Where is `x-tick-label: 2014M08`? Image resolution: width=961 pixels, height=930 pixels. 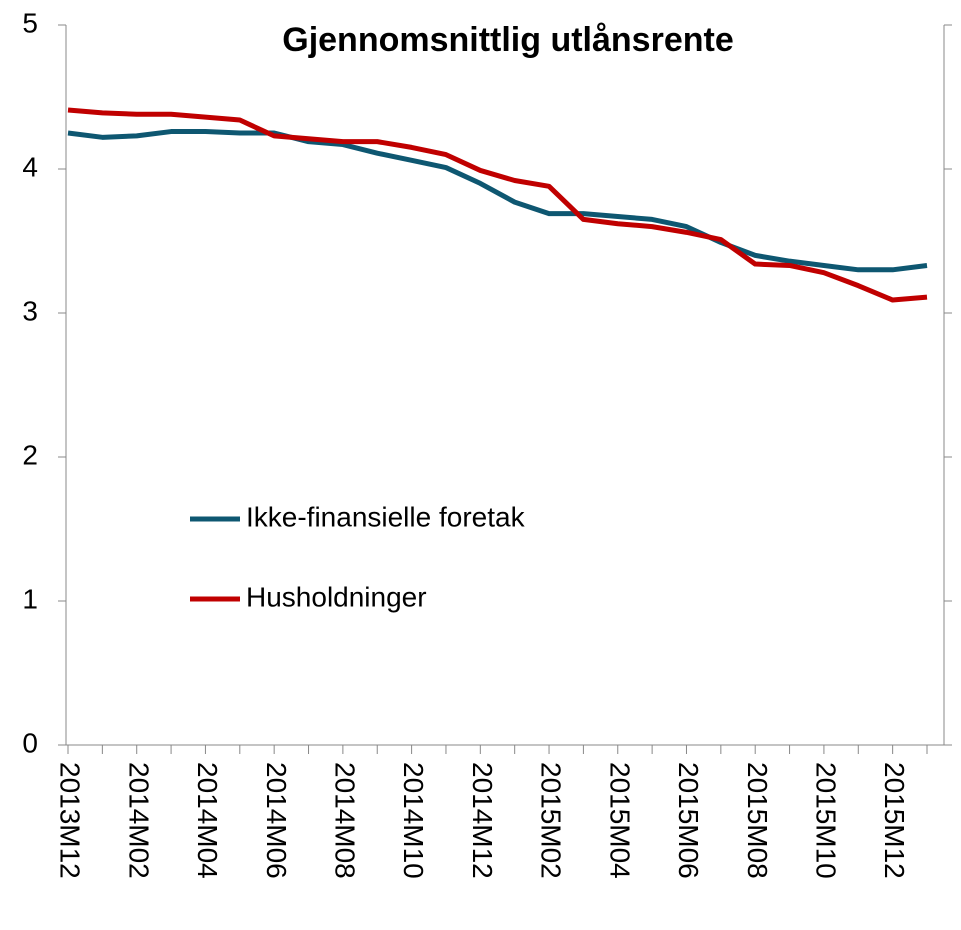
x-tick-label: 2014M08 is located at coordinates (344, 820).